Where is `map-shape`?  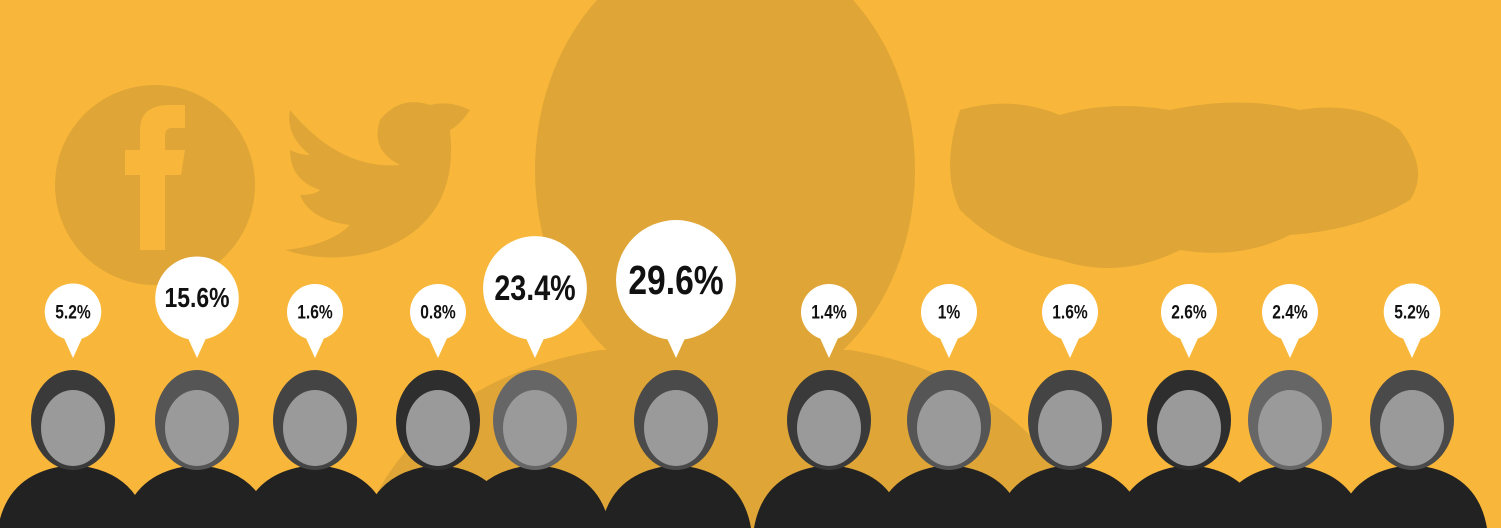
map-shape is located at coordinates (1184, 185).